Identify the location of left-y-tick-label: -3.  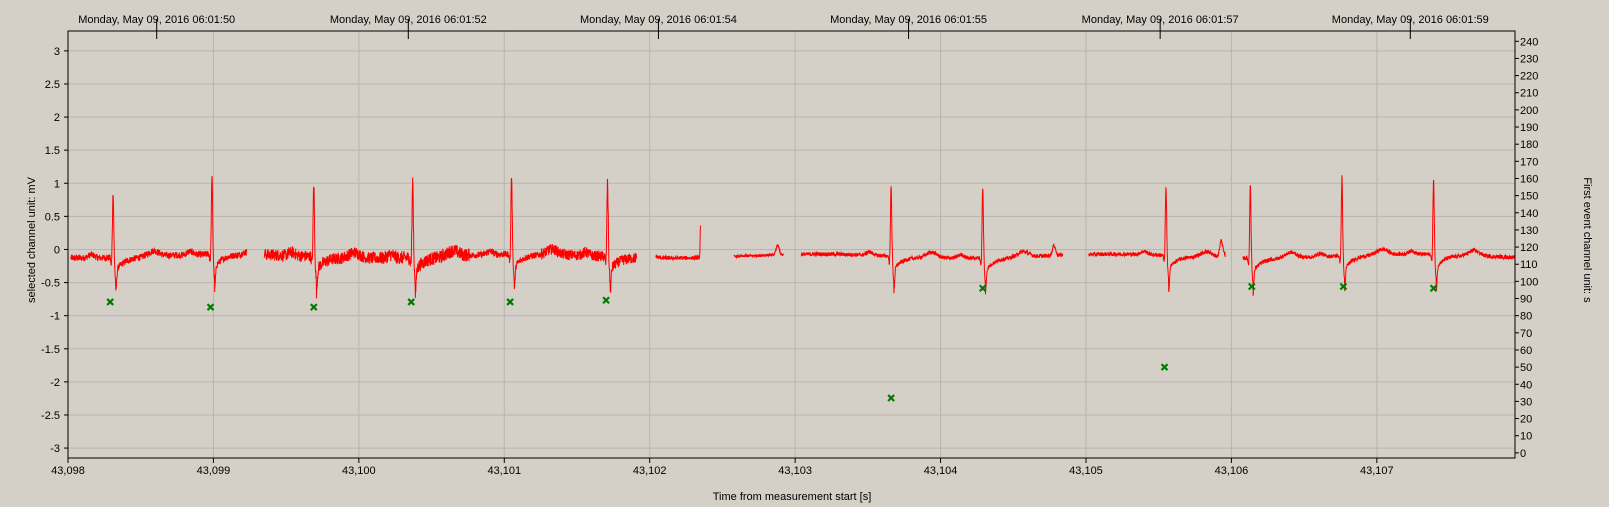
(55, 449).